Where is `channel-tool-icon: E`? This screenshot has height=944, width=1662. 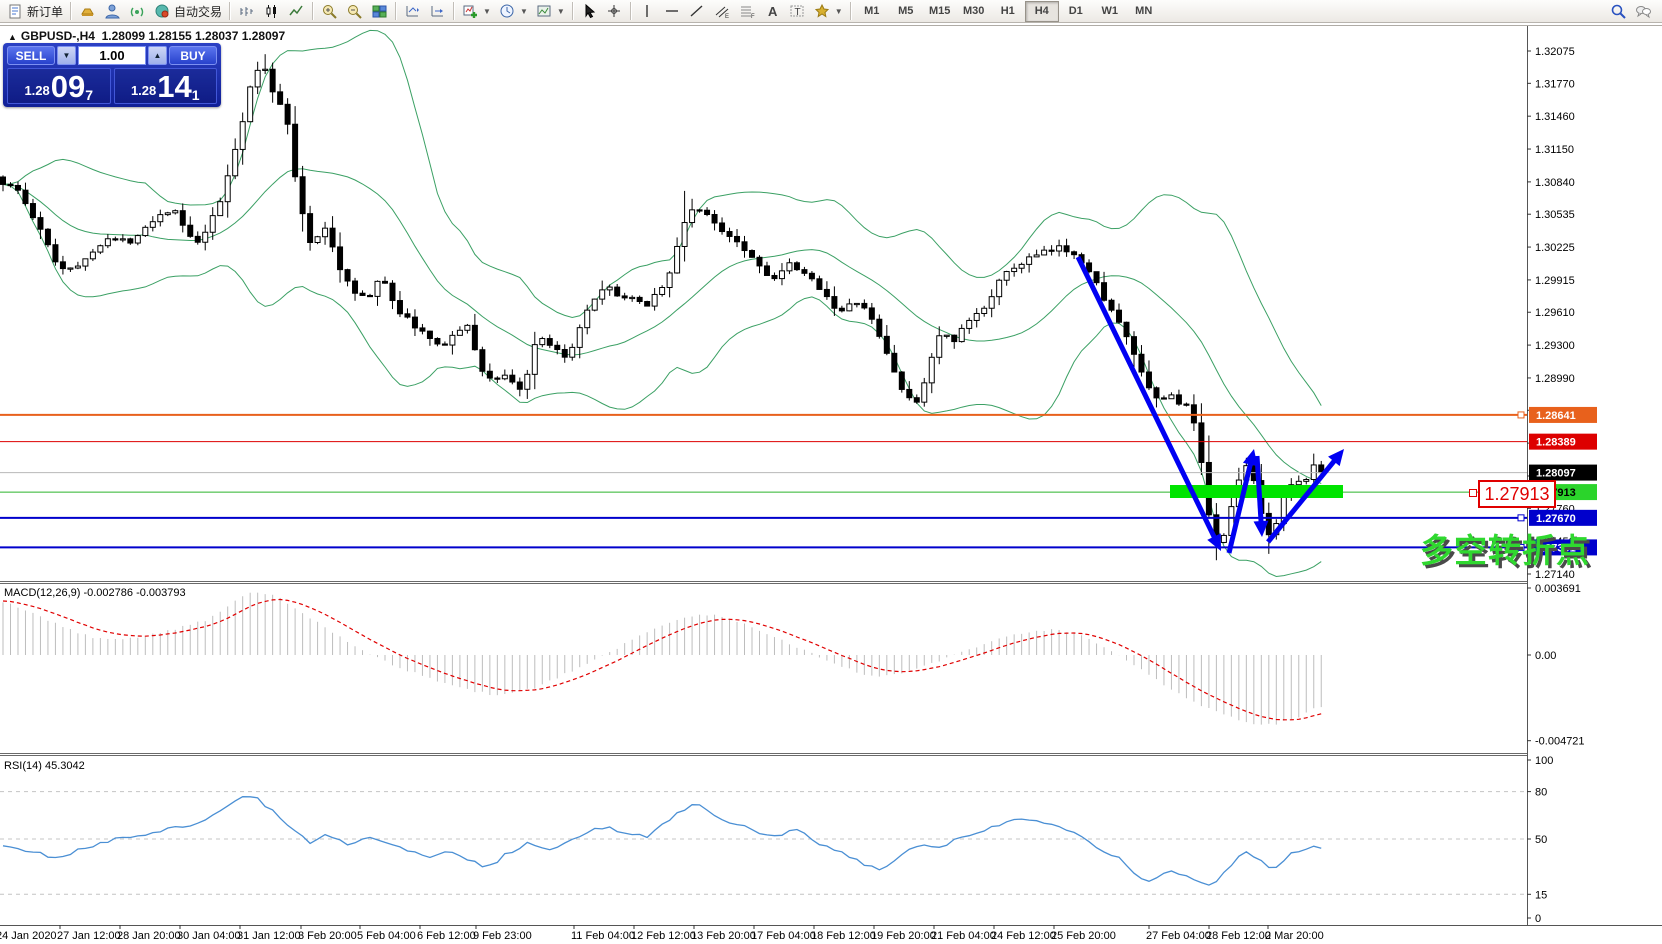 channel-tool-icon: E is located at coordinates (722, 11).